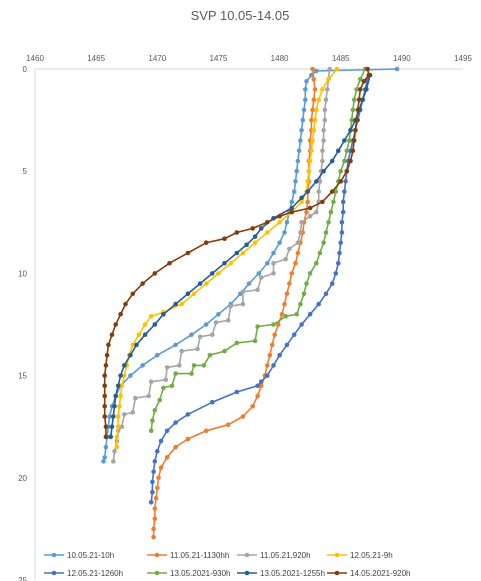 The image size is (481, 581). Describe the element at coordinates (240, 15) in the screenshot. I see `chart-title: SVP 10.05-14.05` at that location.